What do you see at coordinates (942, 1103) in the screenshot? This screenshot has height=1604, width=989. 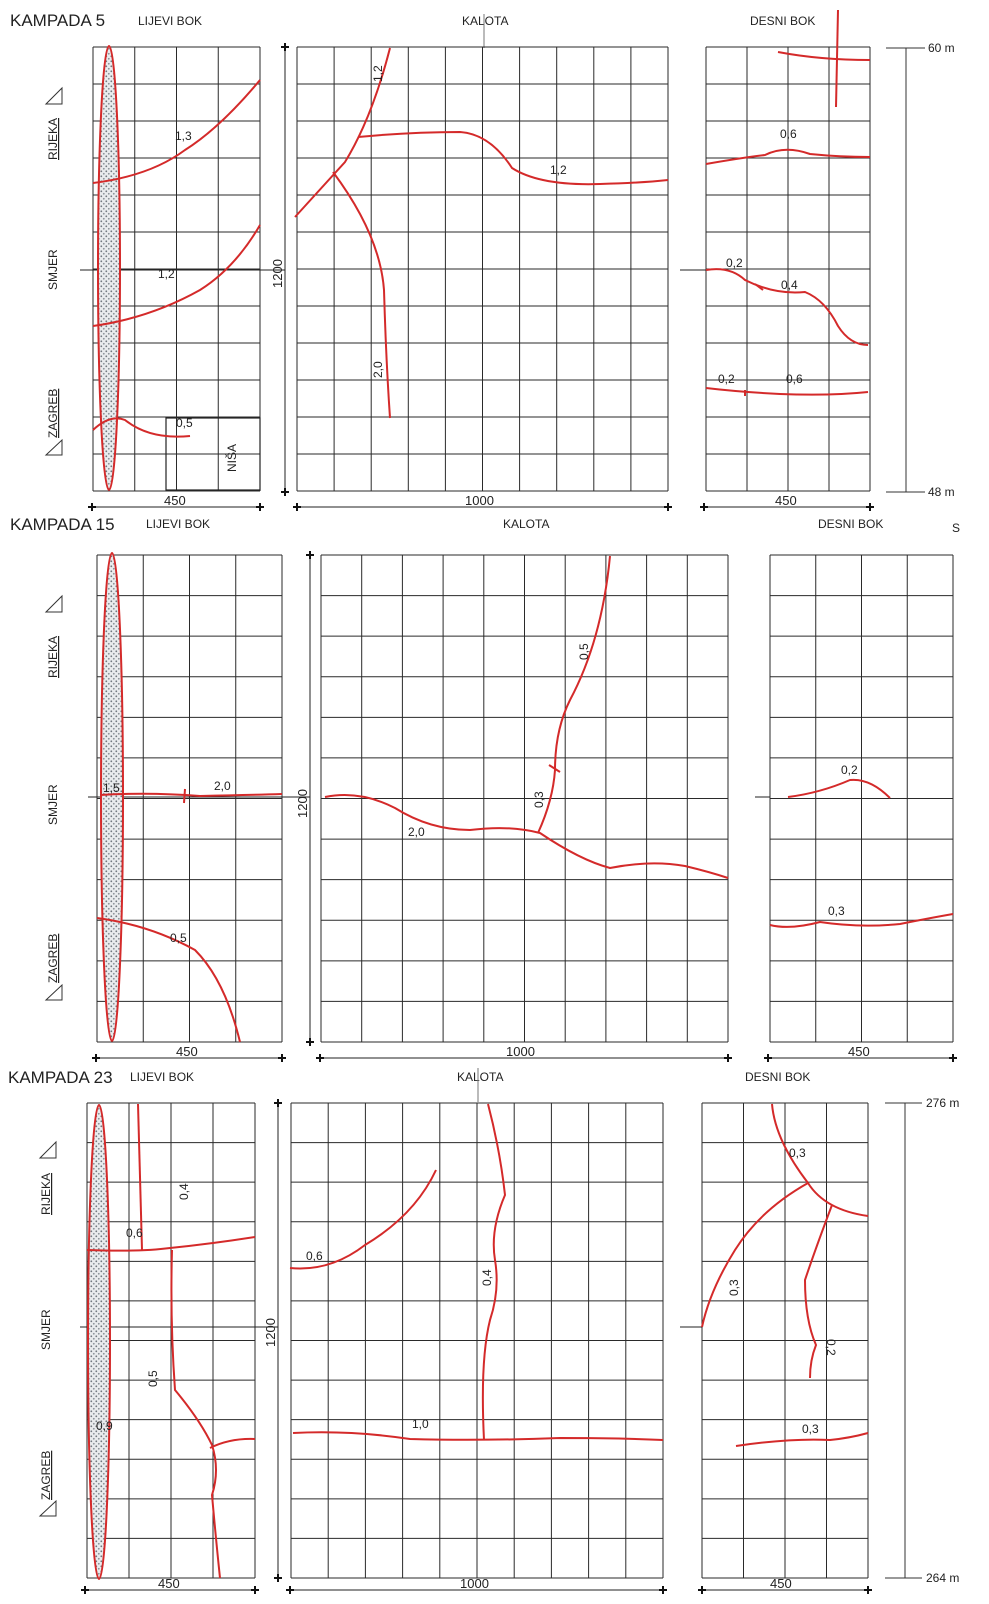 I see `k23-station-top: 276 m` at bounding box center [942, 1103].